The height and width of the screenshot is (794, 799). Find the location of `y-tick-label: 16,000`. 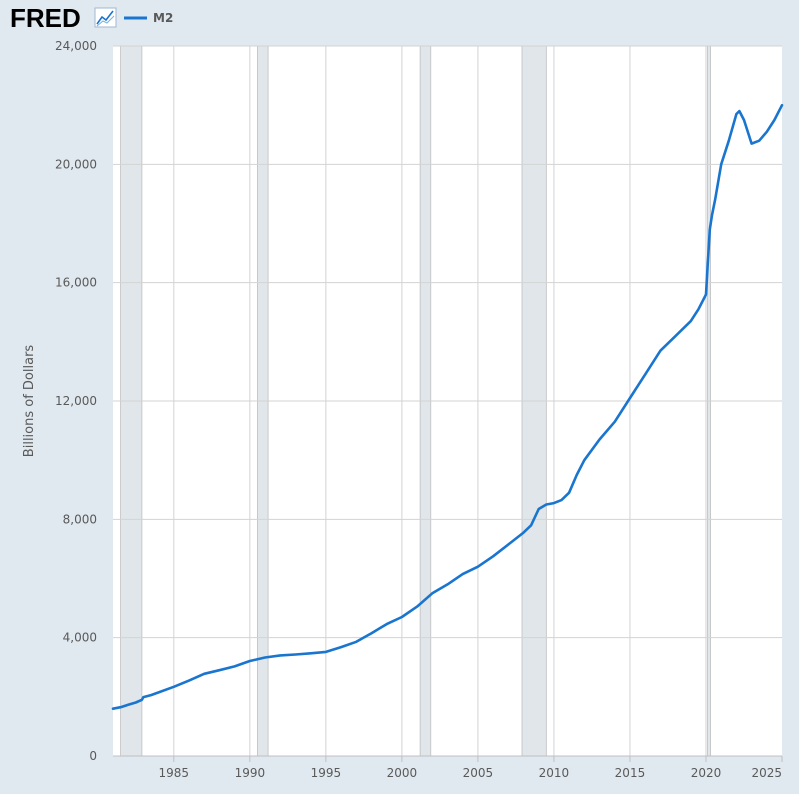

y-tick-label: 16,000 is located at coordinates (76, 283).